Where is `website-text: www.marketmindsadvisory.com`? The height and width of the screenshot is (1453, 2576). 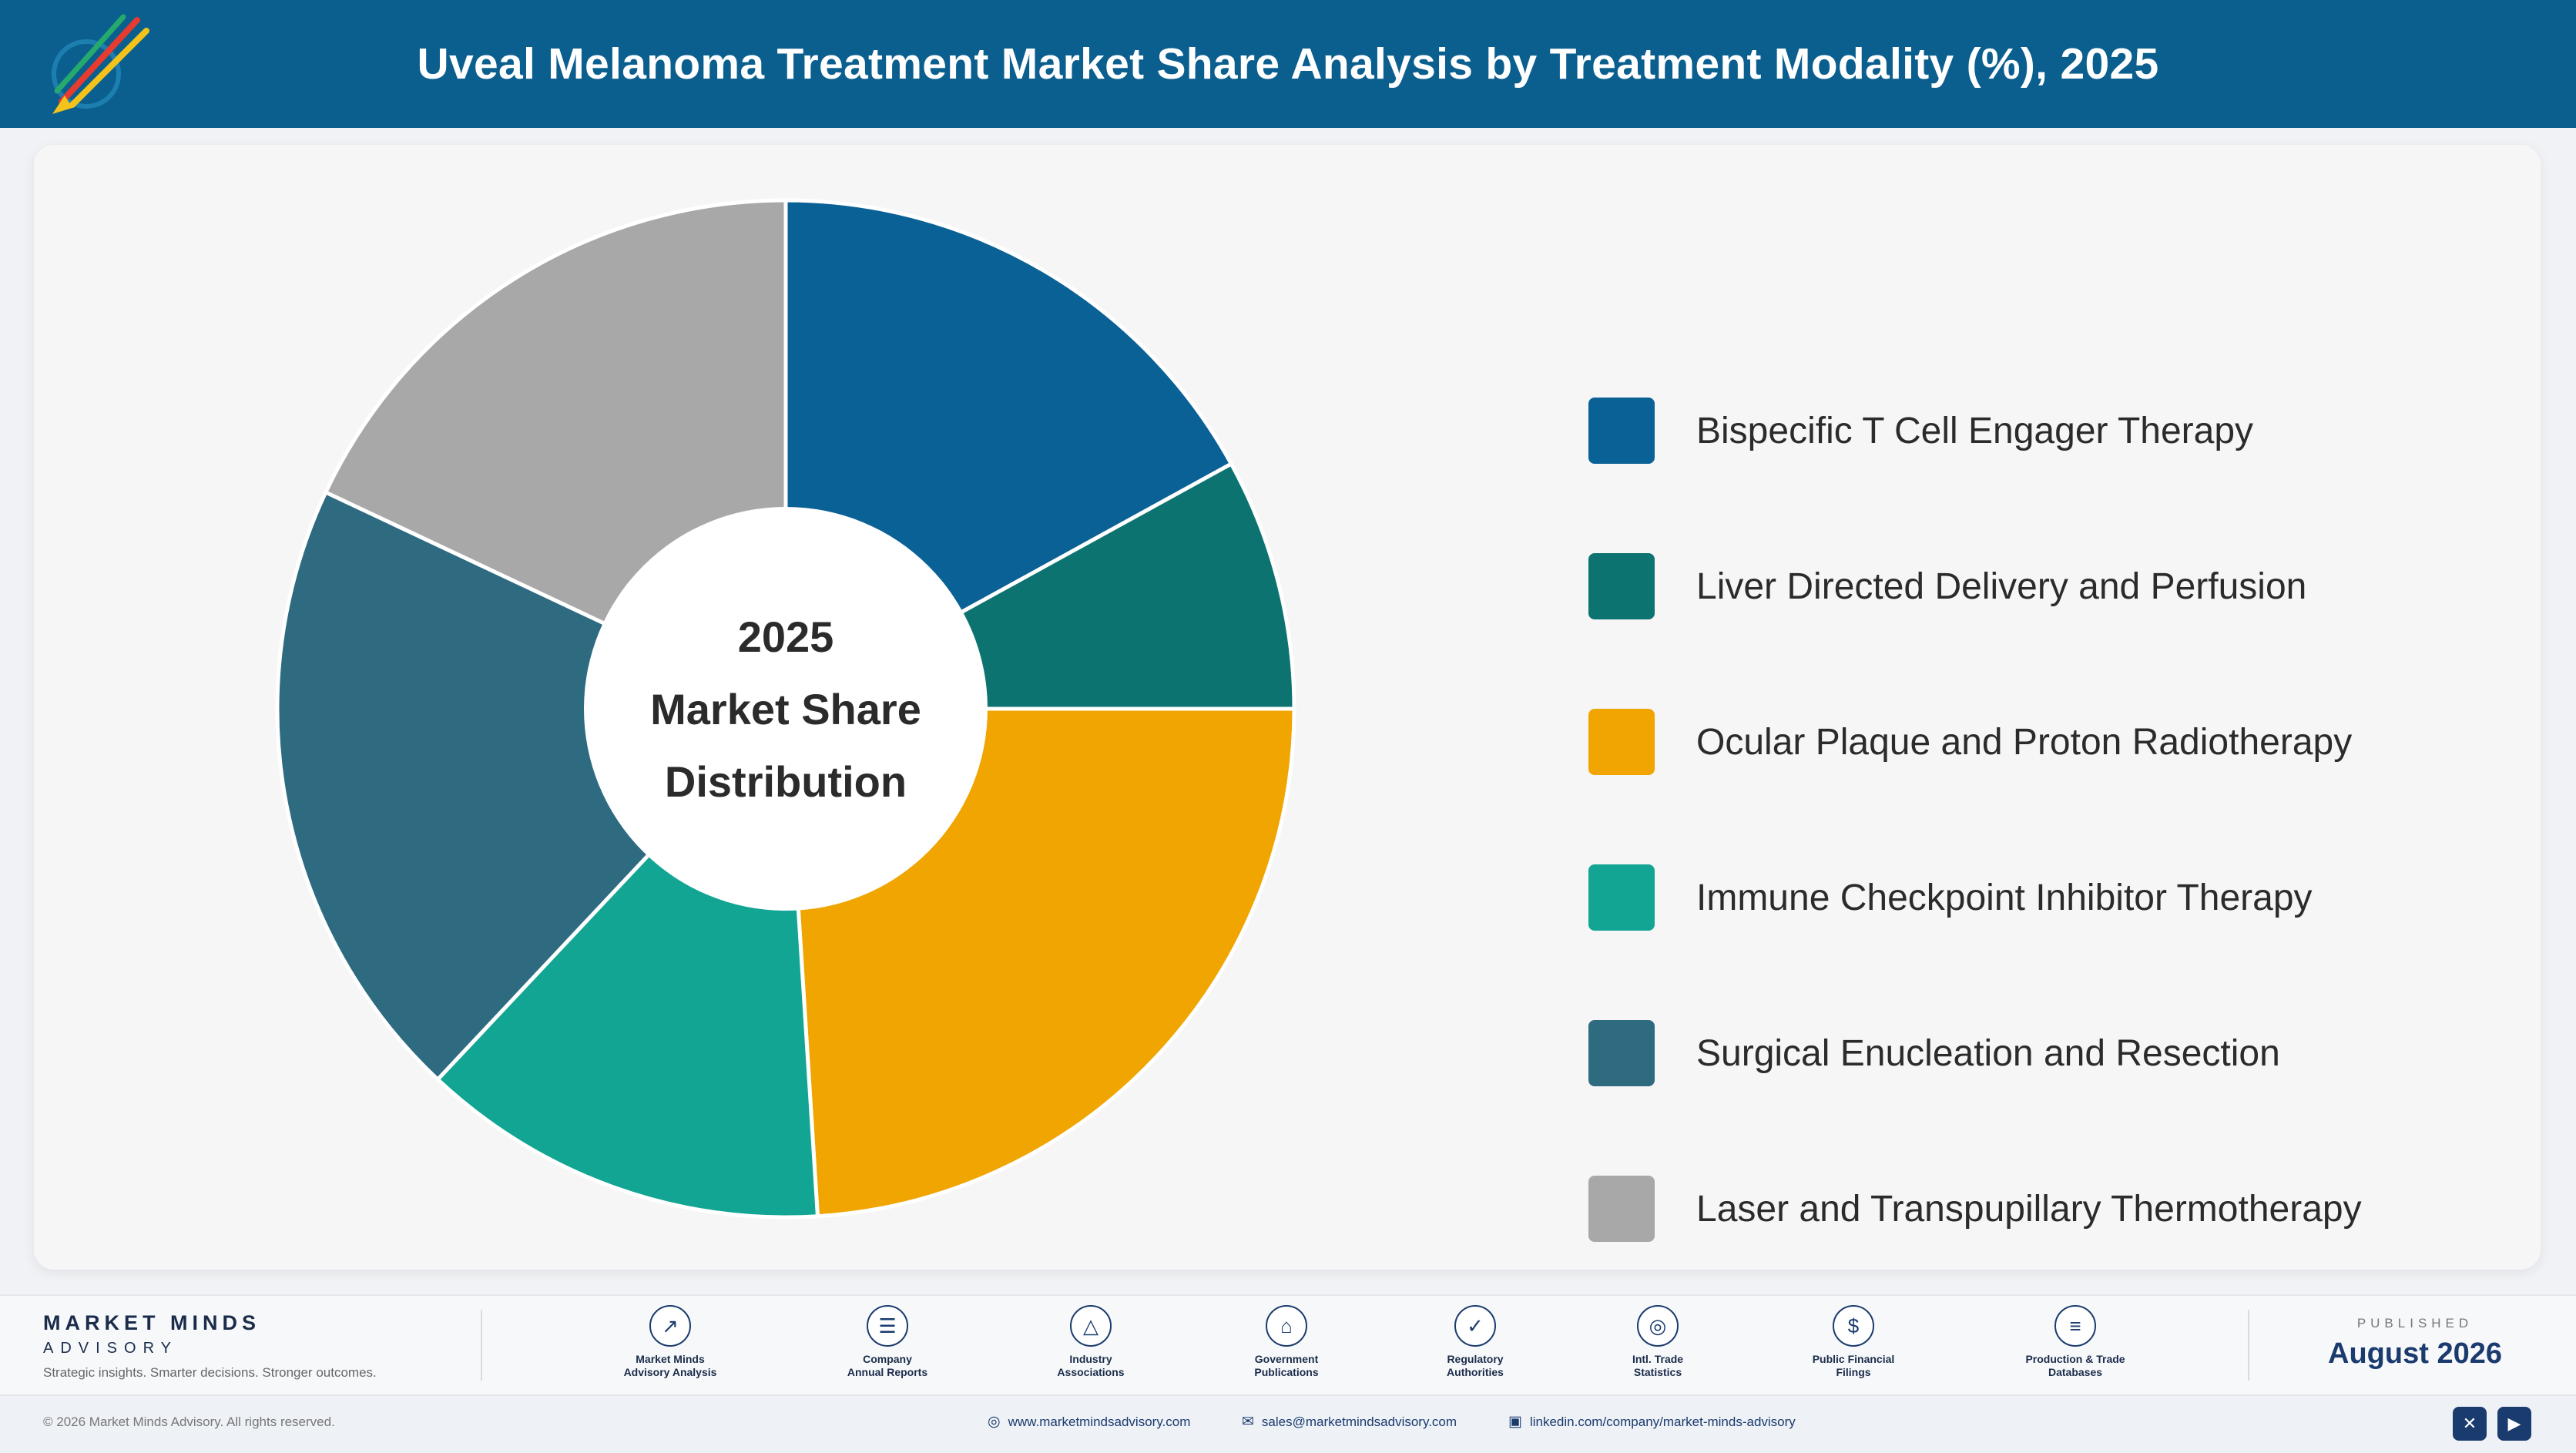
website-text: www.marketmindsadvisory.com is located at coordinates (1099, 1421).